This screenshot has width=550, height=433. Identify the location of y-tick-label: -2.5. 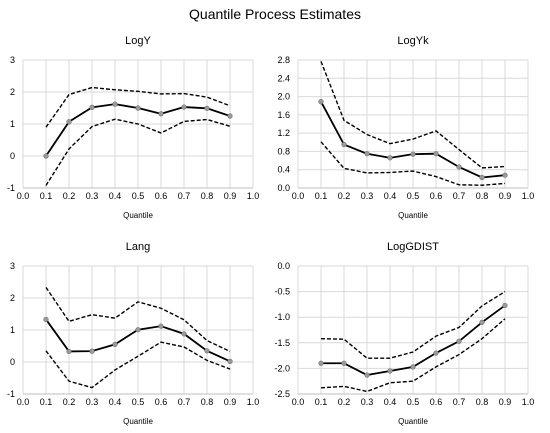
(282, 394).